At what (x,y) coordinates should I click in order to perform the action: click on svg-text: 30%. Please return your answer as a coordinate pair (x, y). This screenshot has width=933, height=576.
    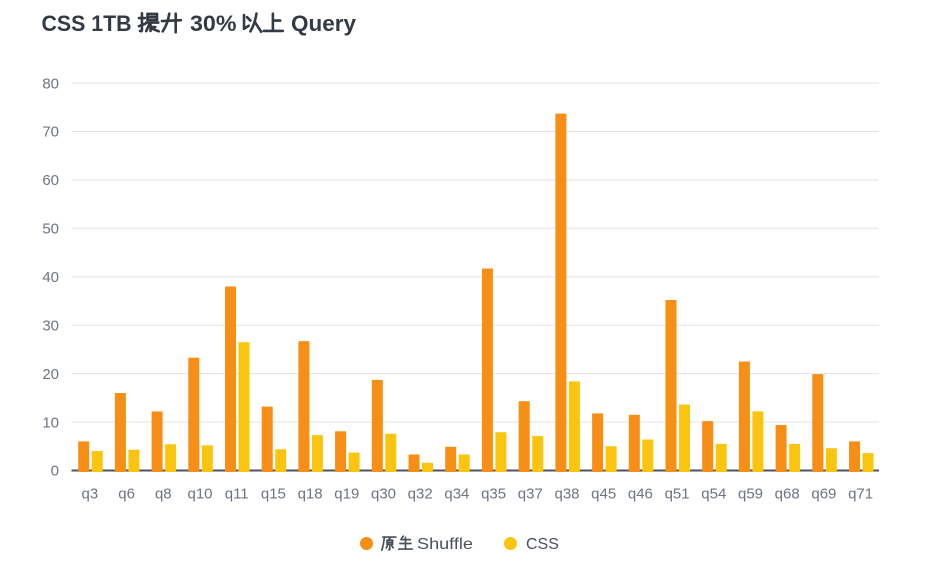
    Looking at the image, I should click on (213, 23).